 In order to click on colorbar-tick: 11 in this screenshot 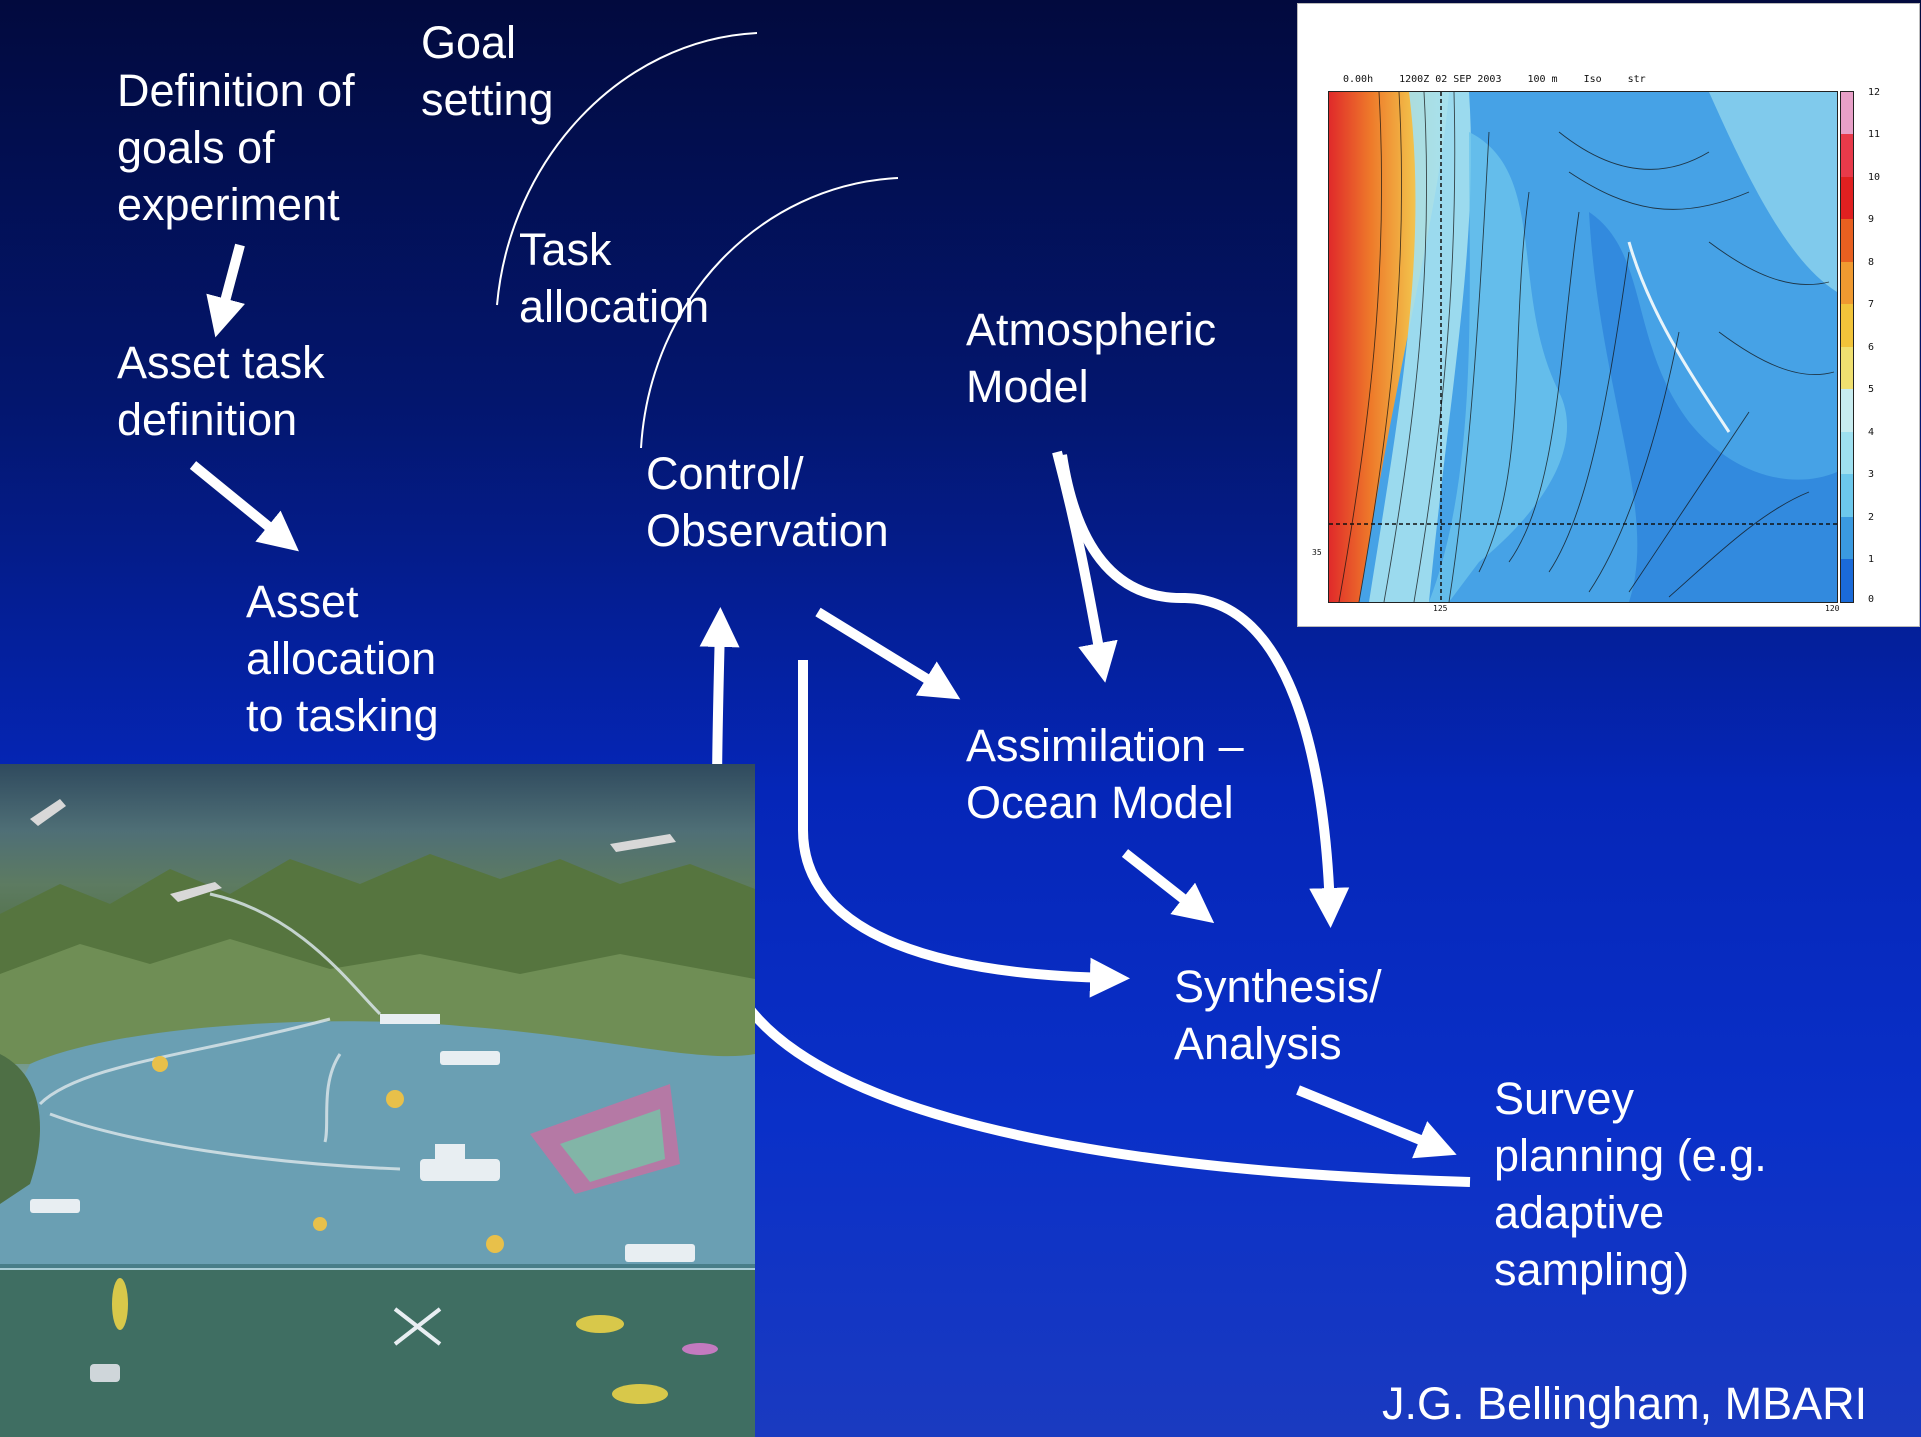, I will do `click(1874, 134)`.